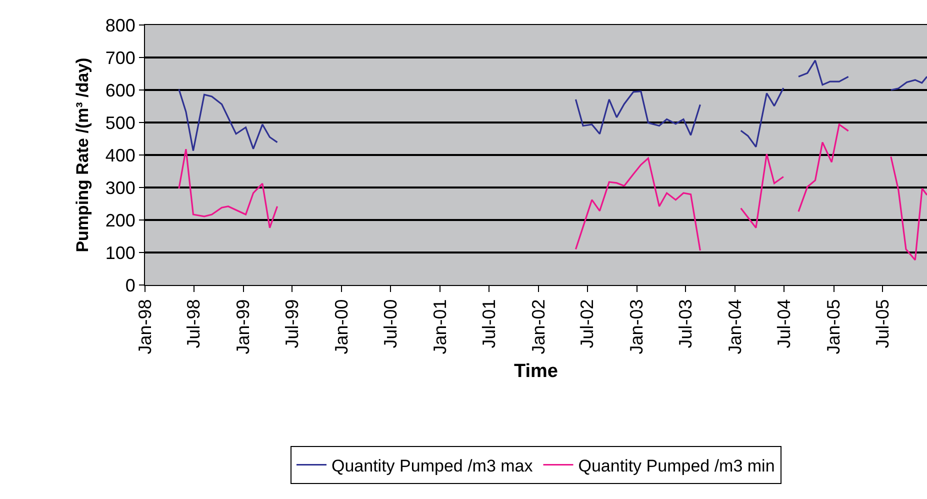 The image size is (927, 499). I want to click on x-tick-label: Jan-05, so click(834, 326).